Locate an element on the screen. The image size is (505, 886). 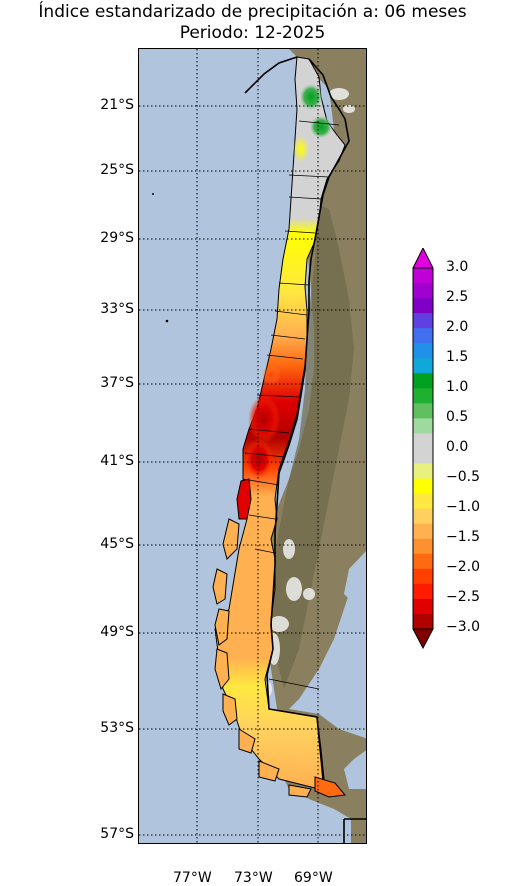
dry-anomaly-central is located at coordinates (271, 375).